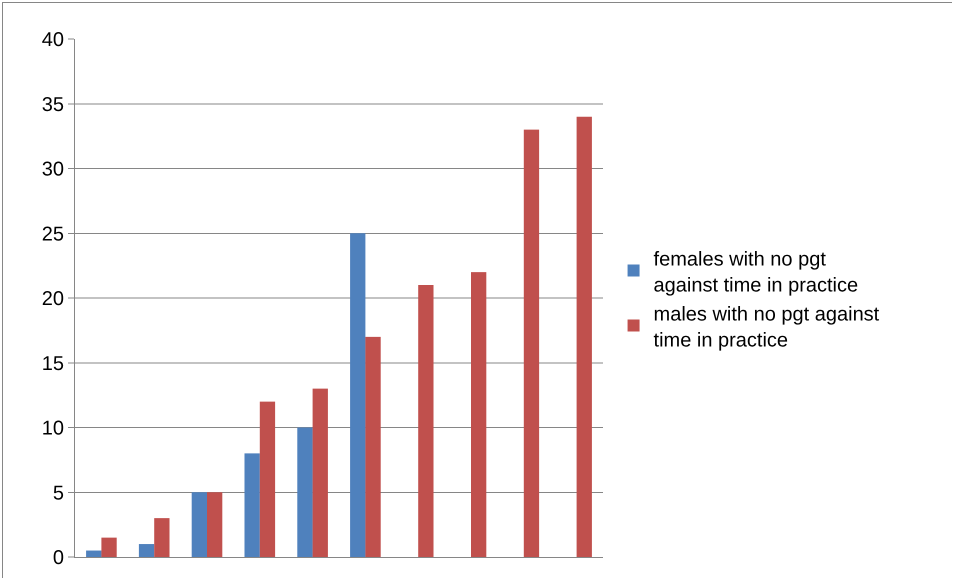 This screenshot has width=954, height=580. I want to click on y-tick-label: 35, so click(53, 105).